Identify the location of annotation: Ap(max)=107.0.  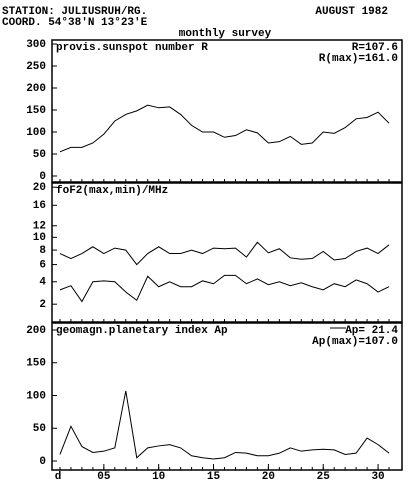
(355, 342).